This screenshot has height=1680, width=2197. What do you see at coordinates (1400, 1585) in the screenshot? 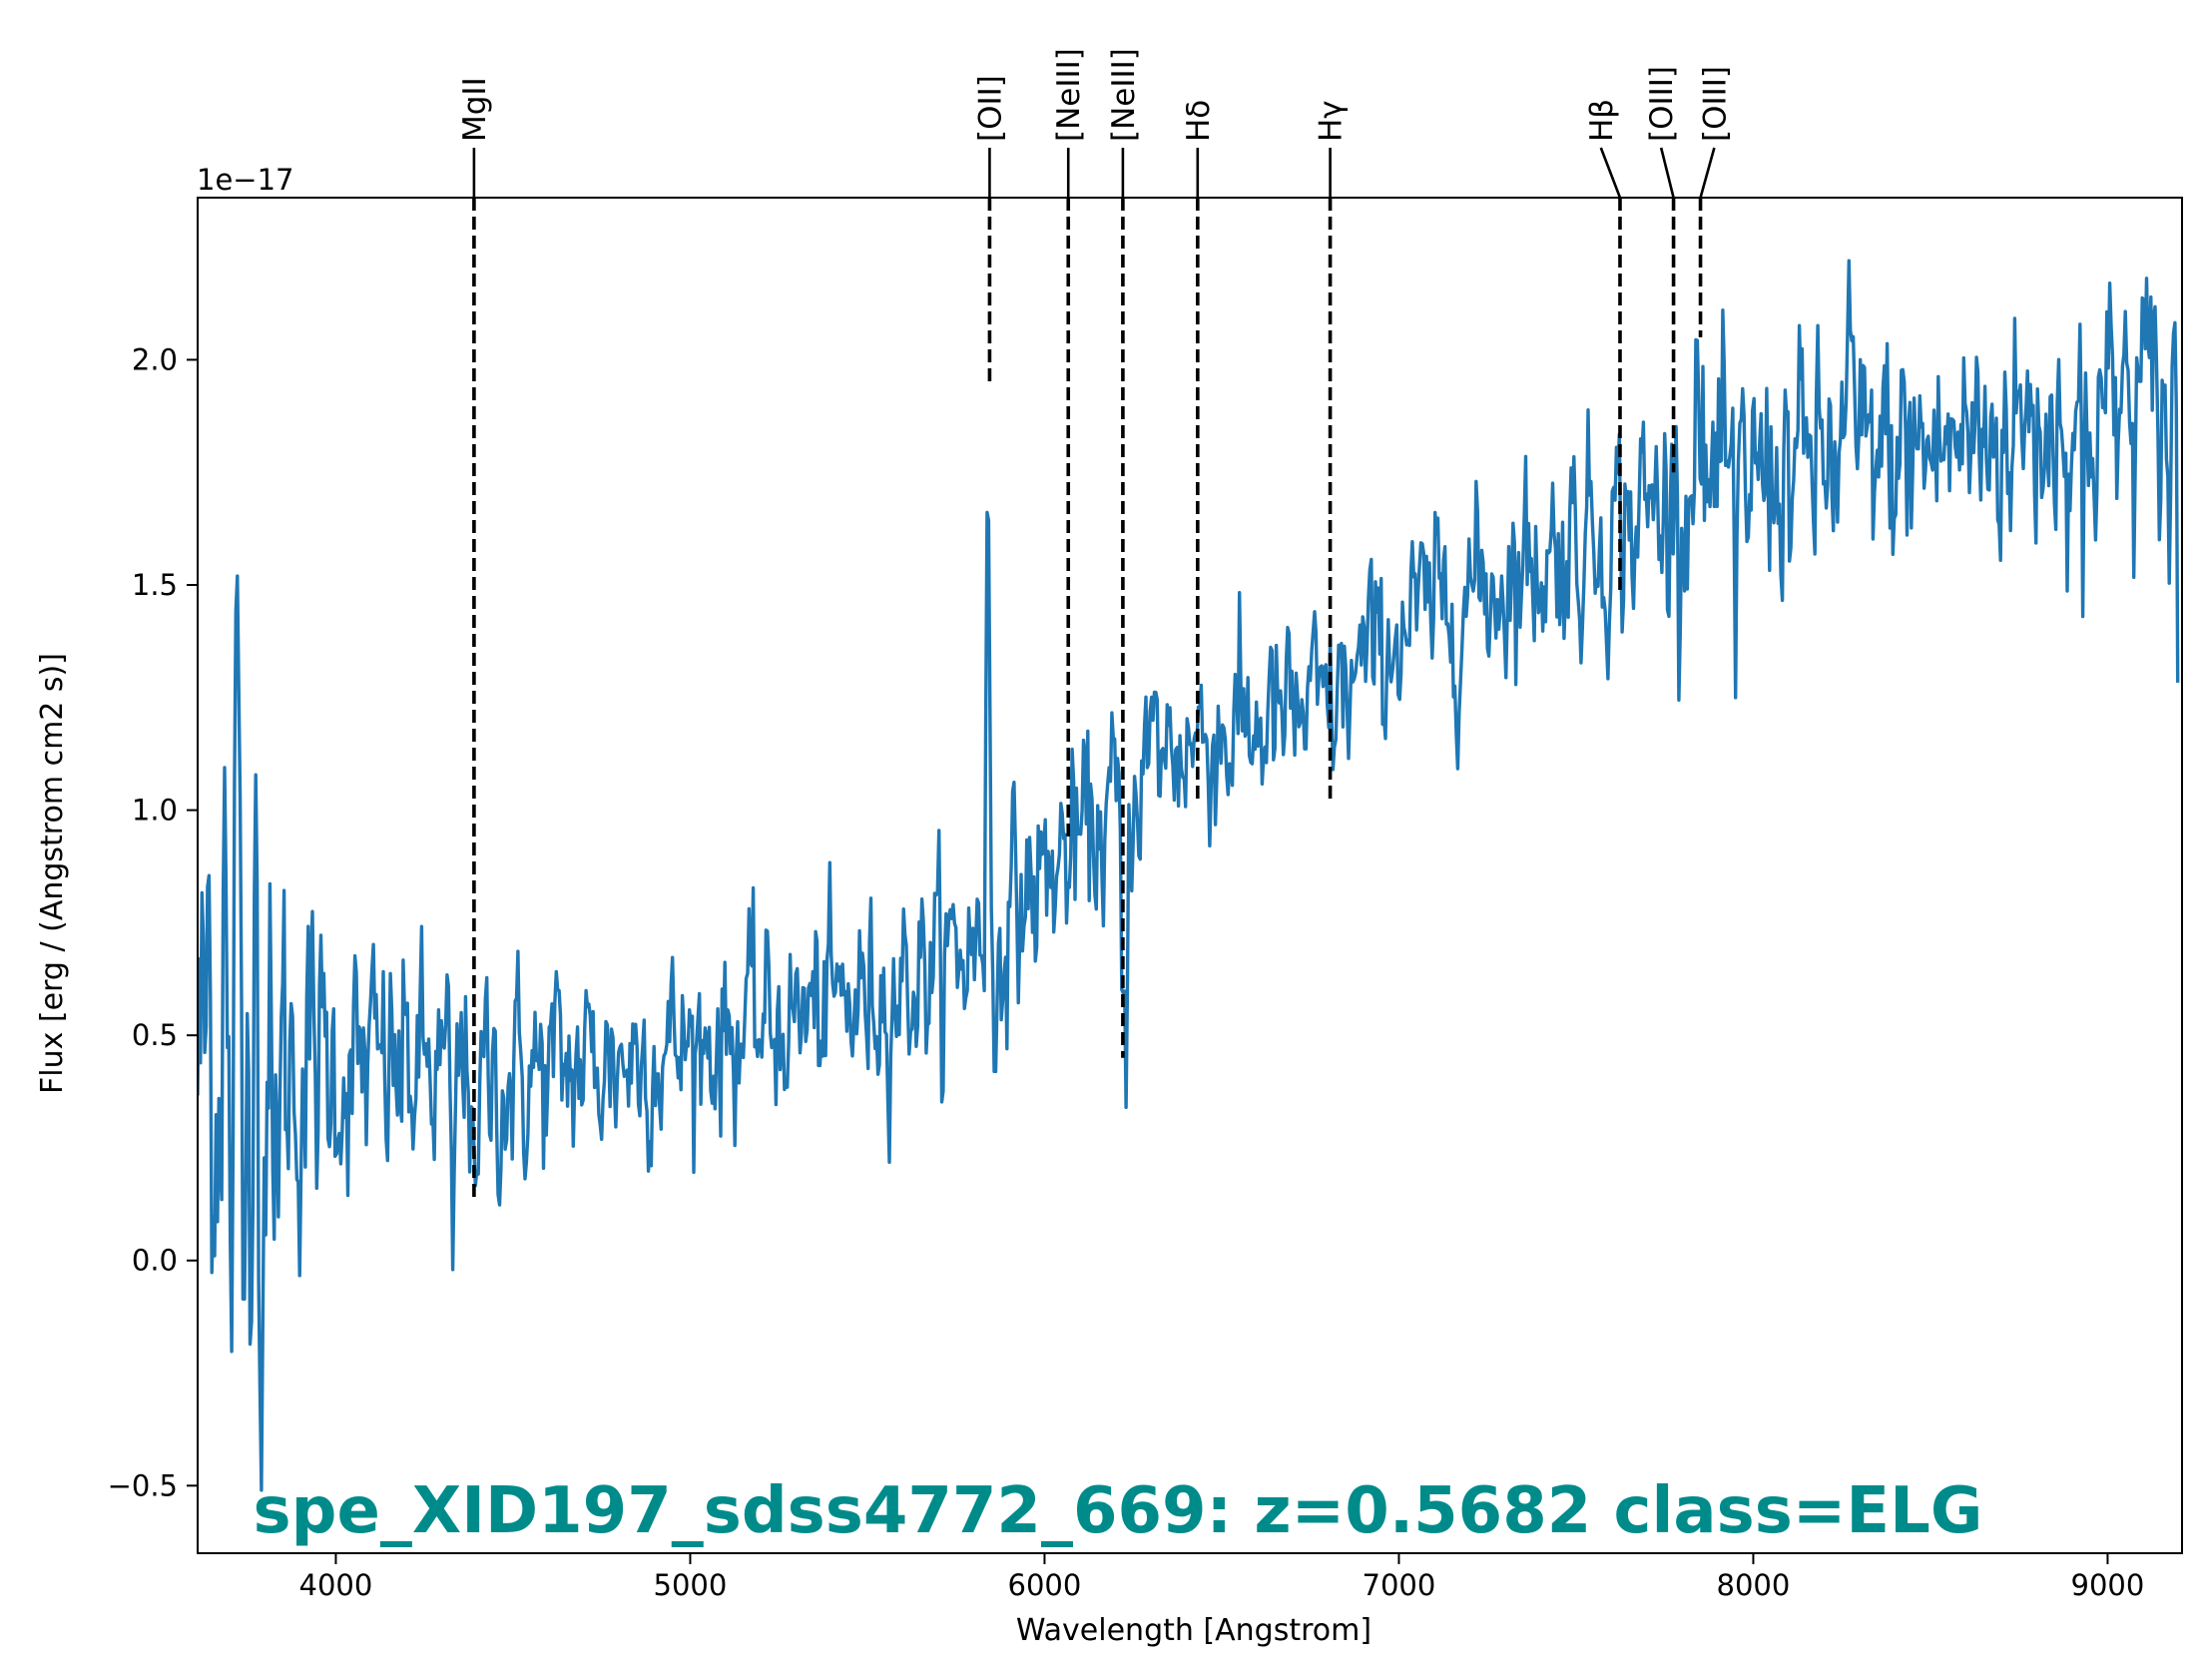
I see `x-tick-label: 7000` at bounding box center [1400, 1585].